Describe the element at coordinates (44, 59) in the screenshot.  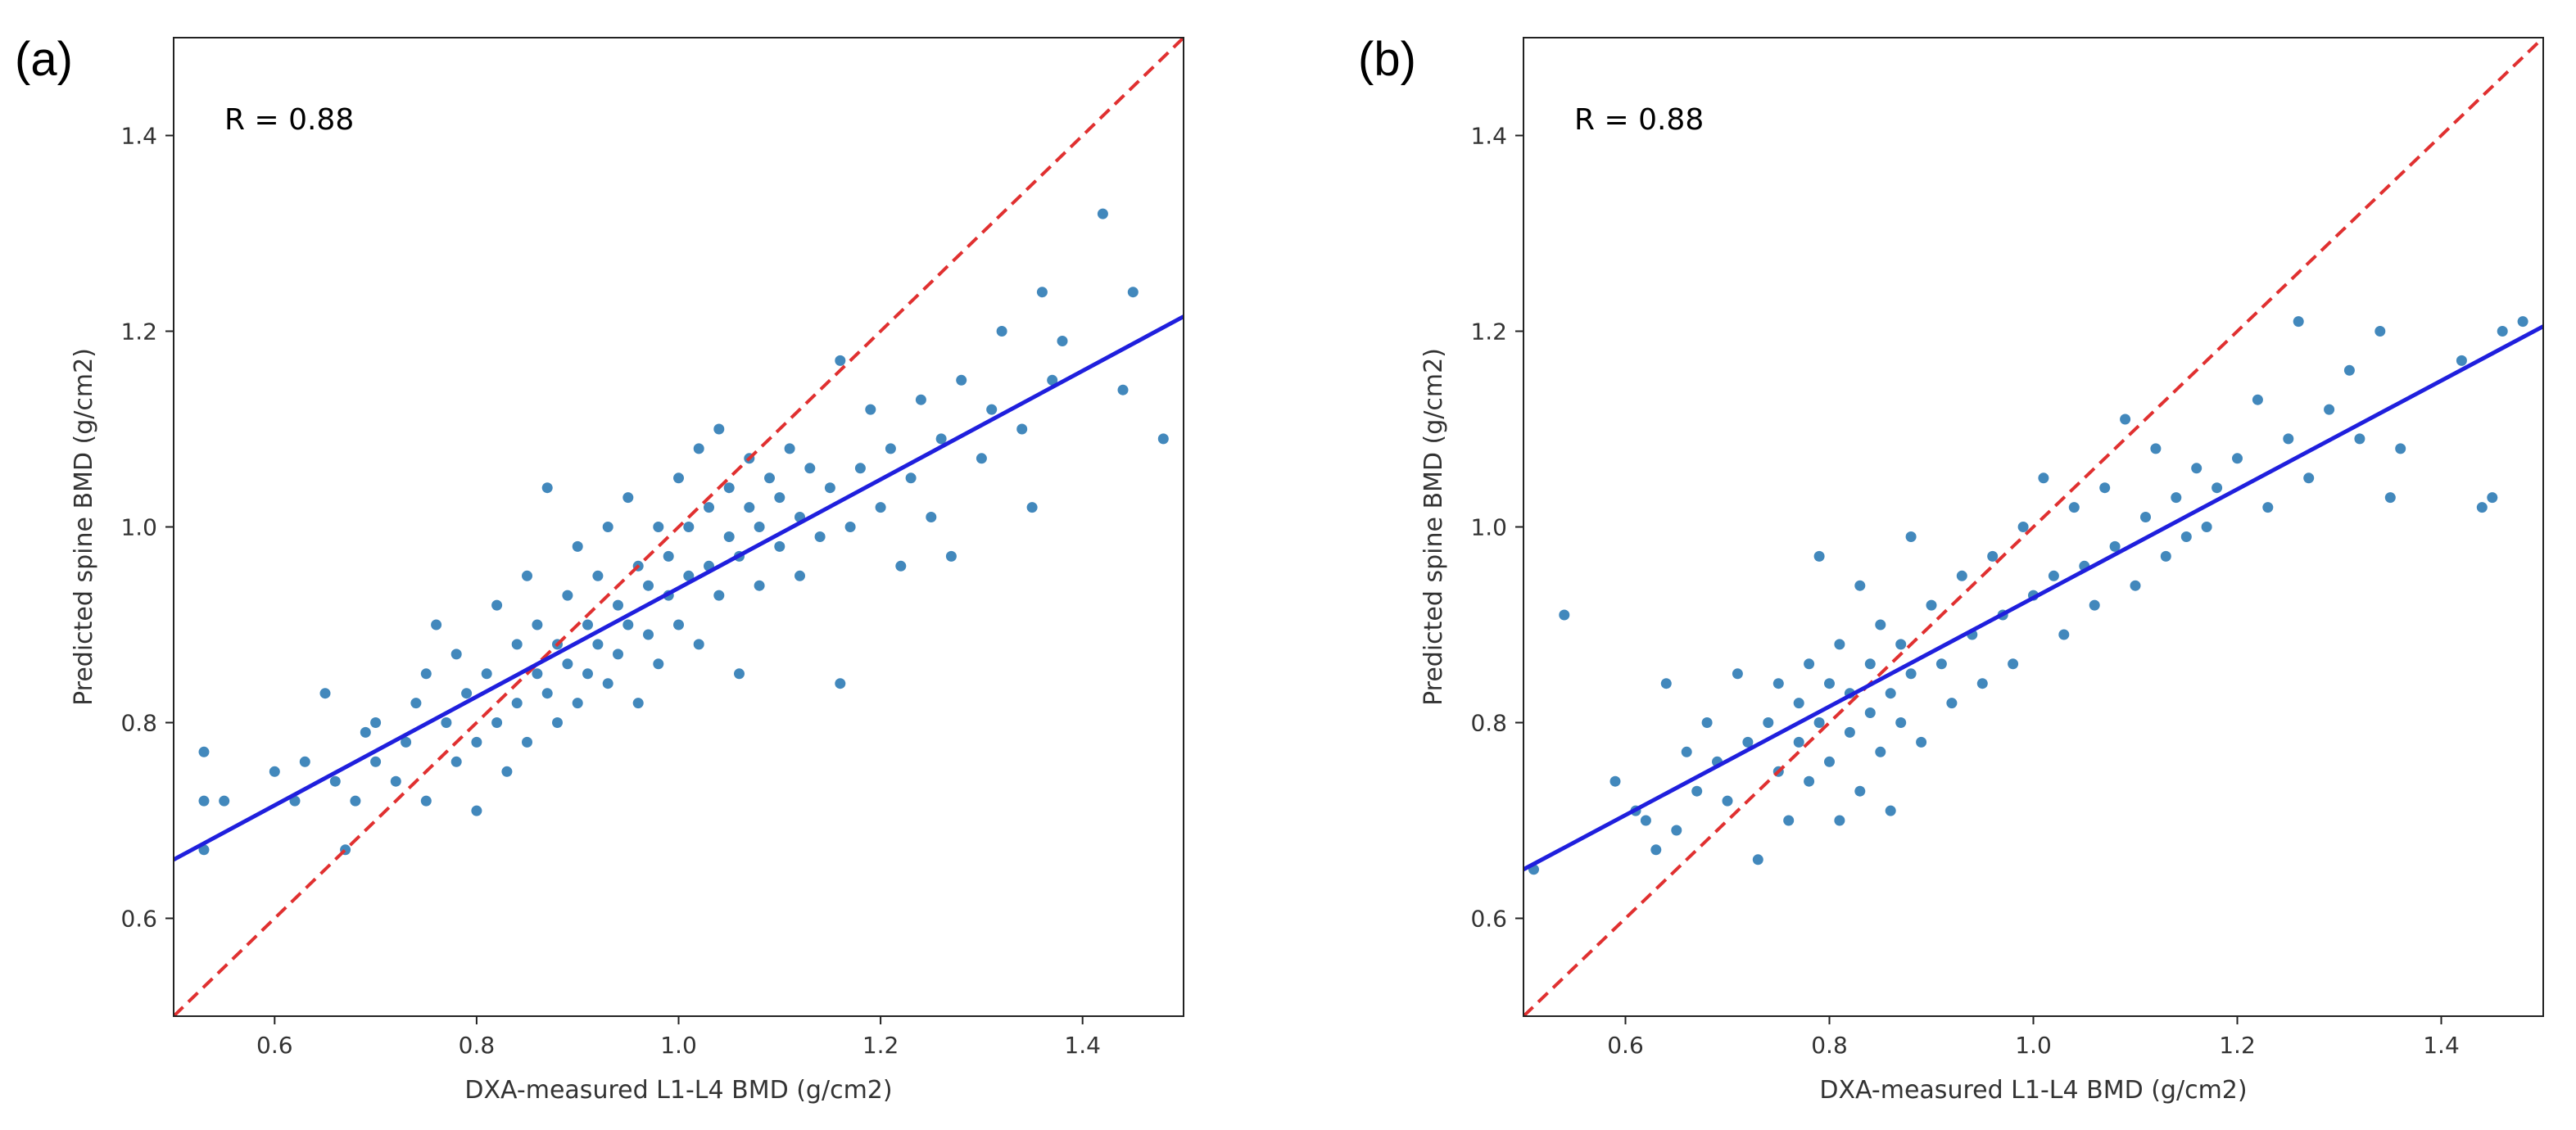
I see `panel-label: (a)` at that location.